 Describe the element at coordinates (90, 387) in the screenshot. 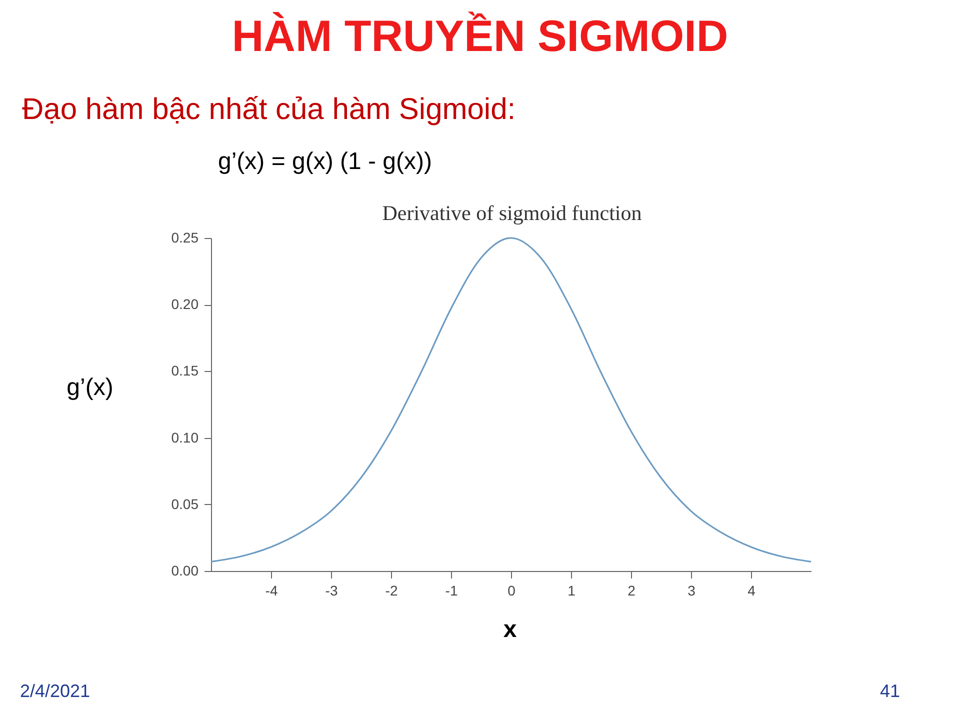

I see `y-axis-title: g’(x)` at that location.